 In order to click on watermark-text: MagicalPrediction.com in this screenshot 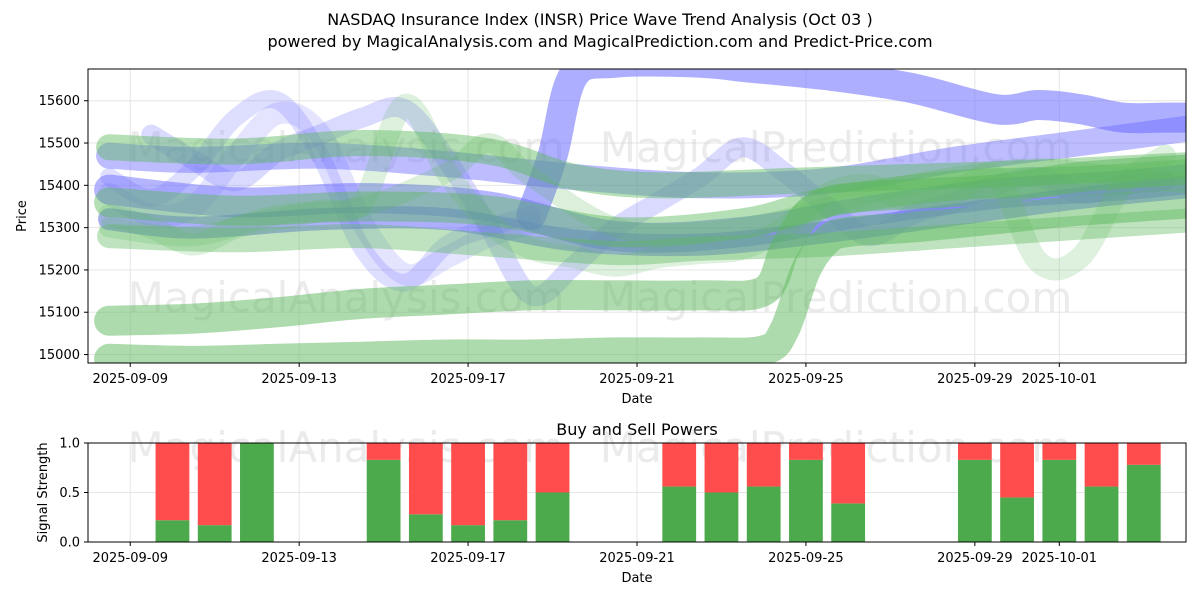, I will do `click(836, 147)`.